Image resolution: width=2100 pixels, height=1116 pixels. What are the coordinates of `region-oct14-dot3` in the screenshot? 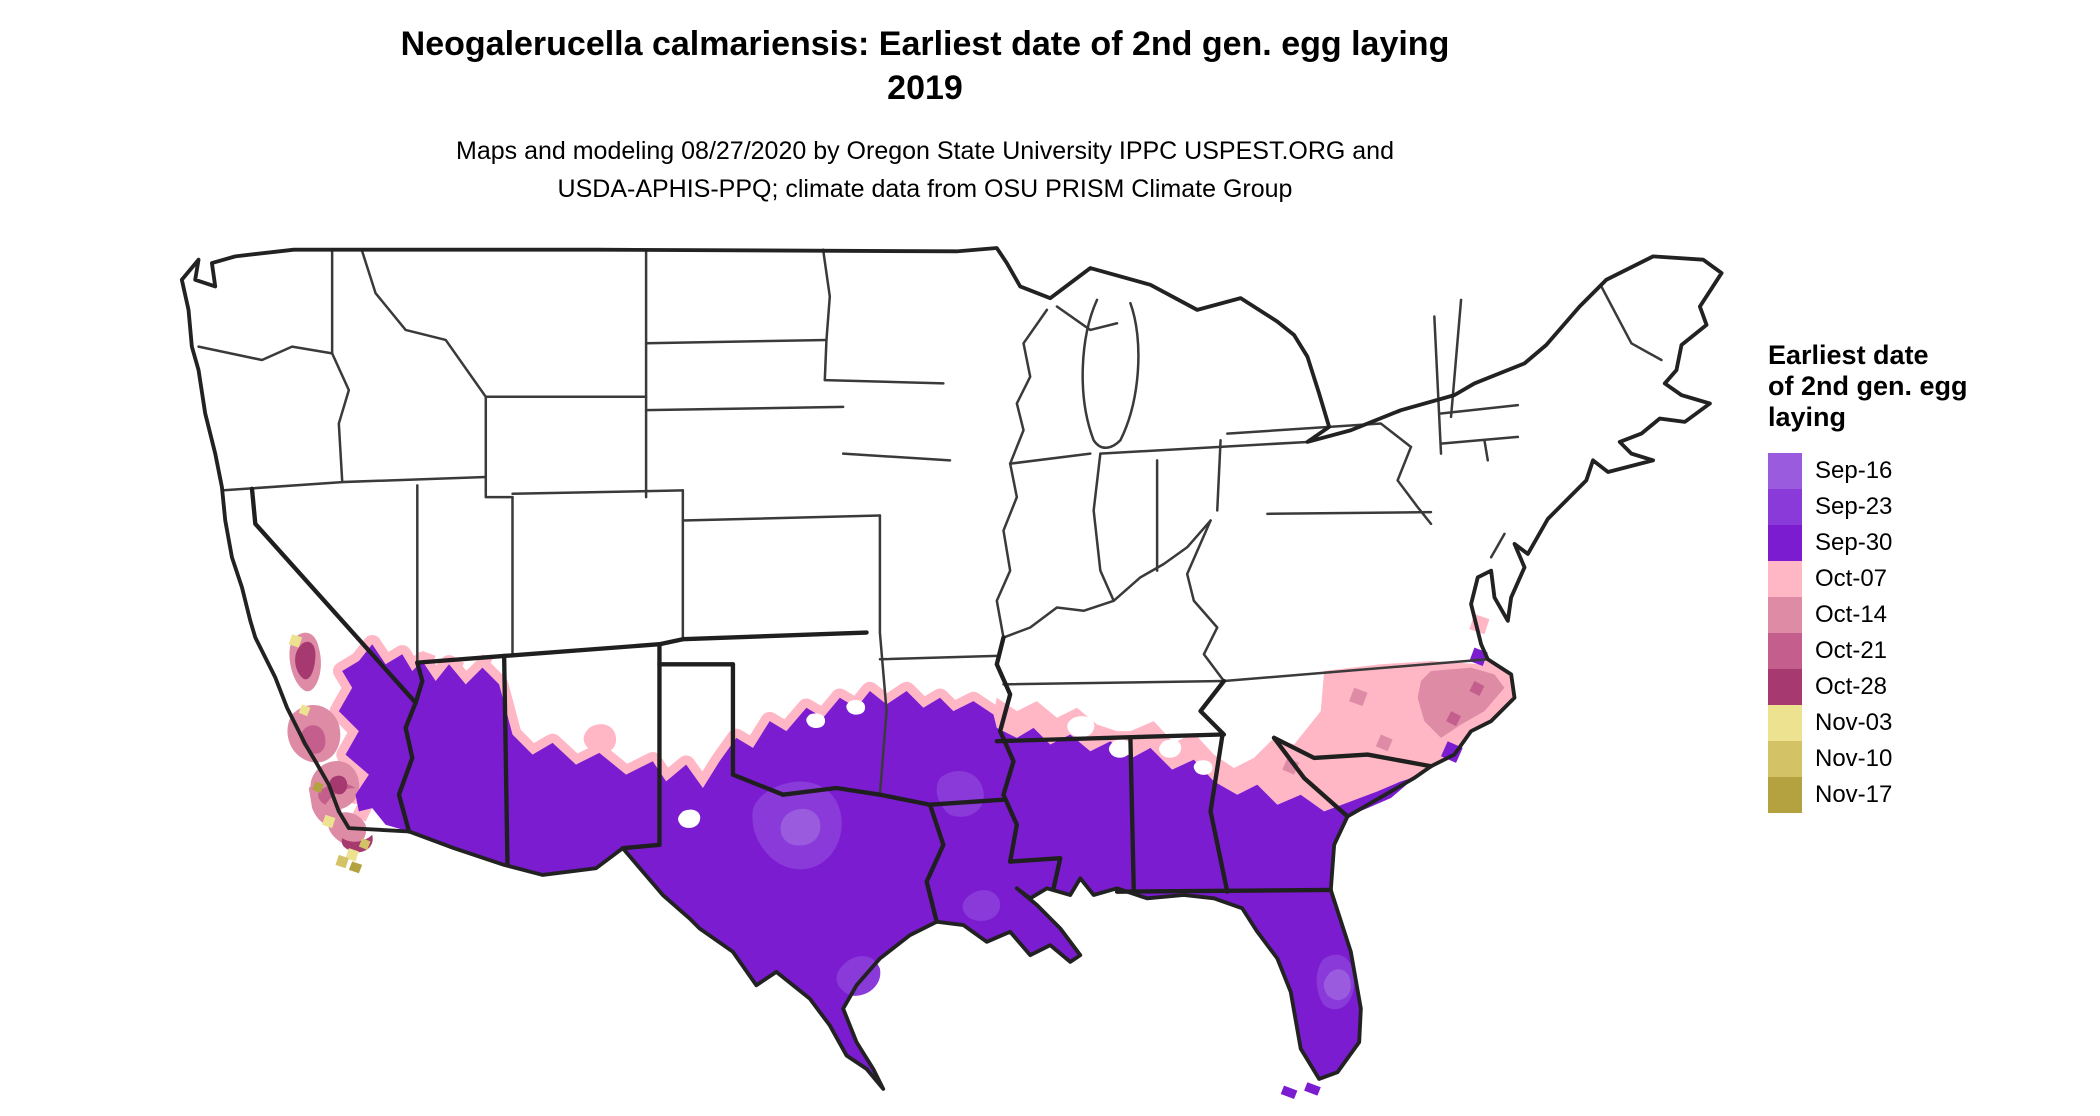 It's located at (1291, 766).